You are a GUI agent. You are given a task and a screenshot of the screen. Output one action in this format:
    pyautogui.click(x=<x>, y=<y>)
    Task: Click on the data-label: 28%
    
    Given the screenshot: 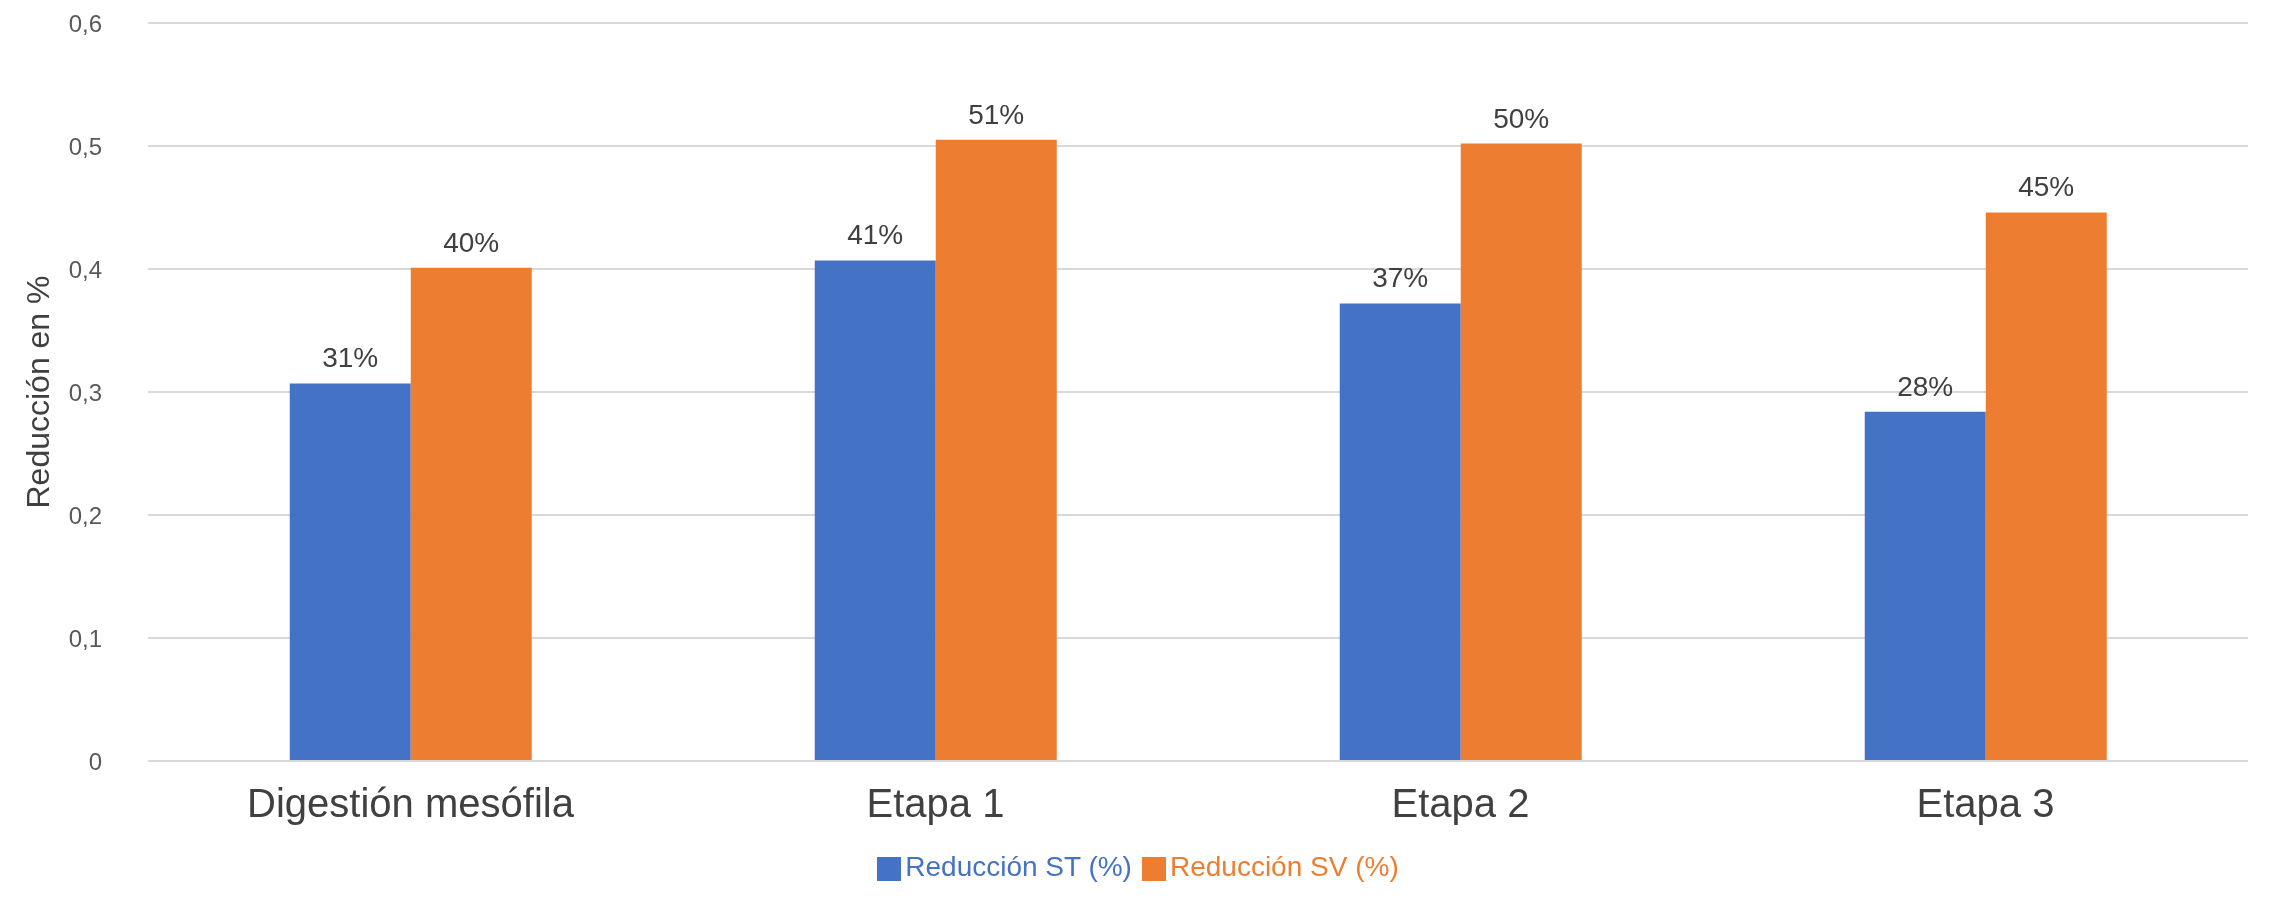 What is the action you would take?
    pyautogui.click(x=1925, y=386)
    